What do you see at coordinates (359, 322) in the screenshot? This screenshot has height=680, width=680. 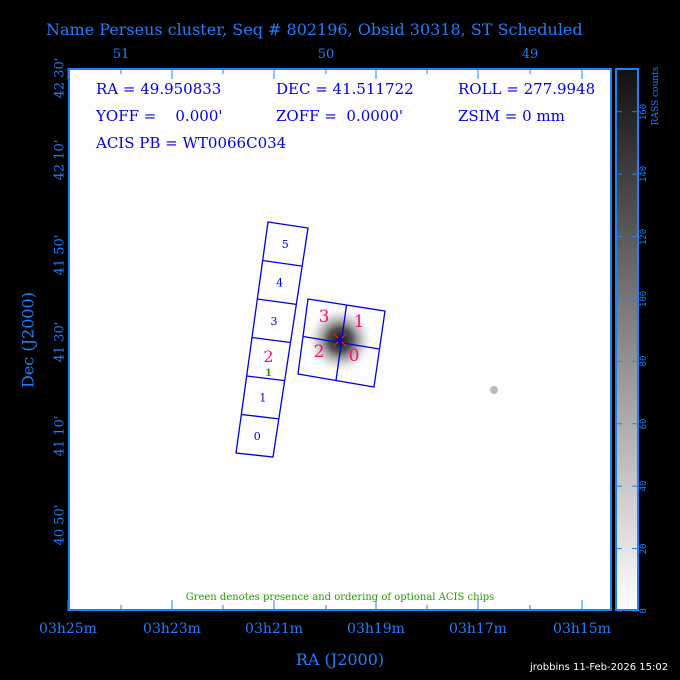 I see `acis-i-chip-label: 1` at bounding box center [359, 322].